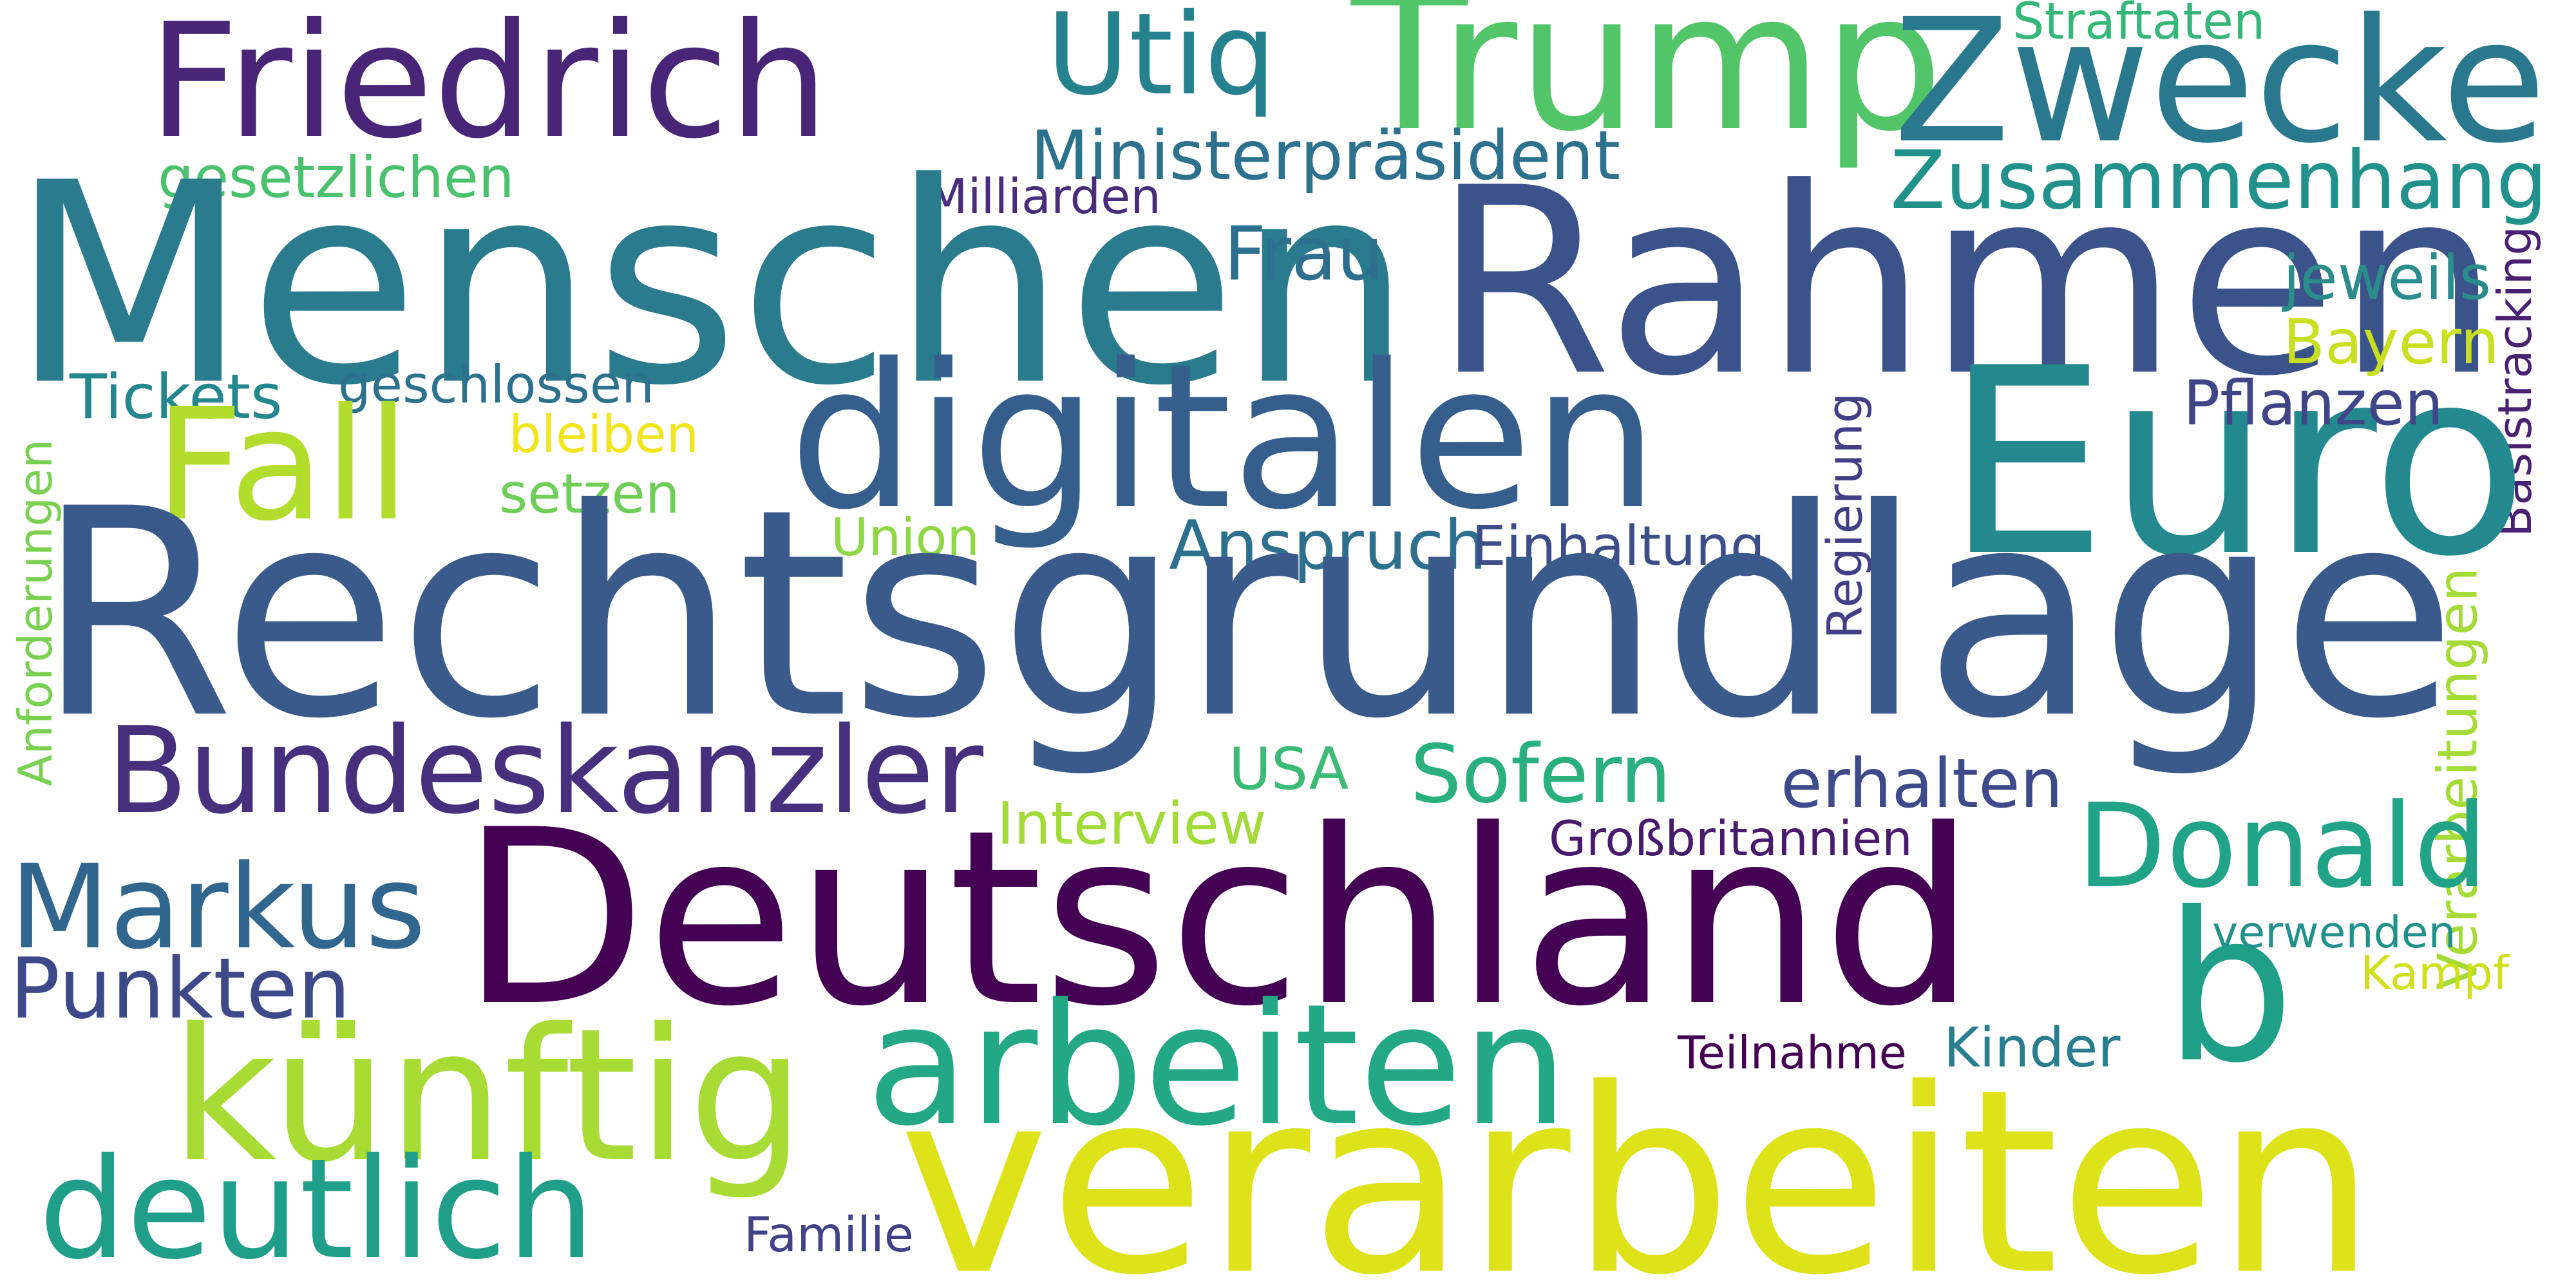 The image size is (2576, 1288). Describe the element at coordinates (1793, 1053) in the screenshot. I see `word-teilnahme: Teilnahme` at that location.